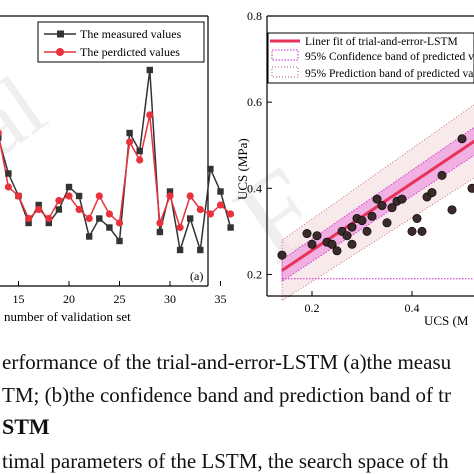  I want to click on left-x-ticks: 15 20 25 30 35, so click(120, 293).